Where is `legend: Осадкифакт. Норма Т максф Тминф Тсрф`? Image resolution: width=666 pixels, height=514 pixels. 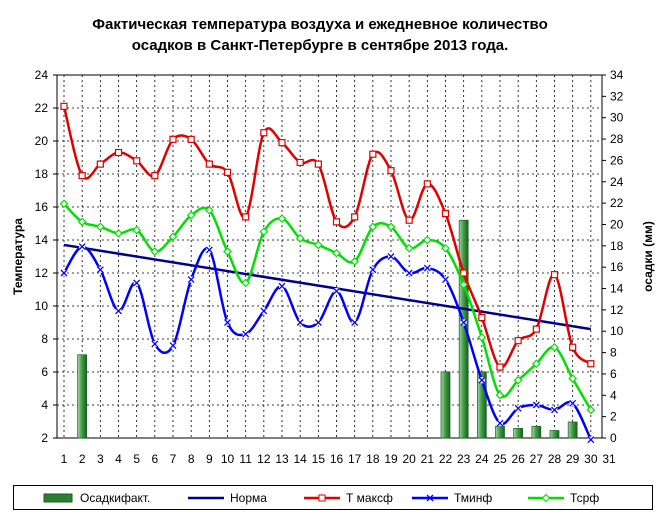 legend: Осадкифакт. Норма Т максф Тминф Тсрф is located at coordinates (333, 497).